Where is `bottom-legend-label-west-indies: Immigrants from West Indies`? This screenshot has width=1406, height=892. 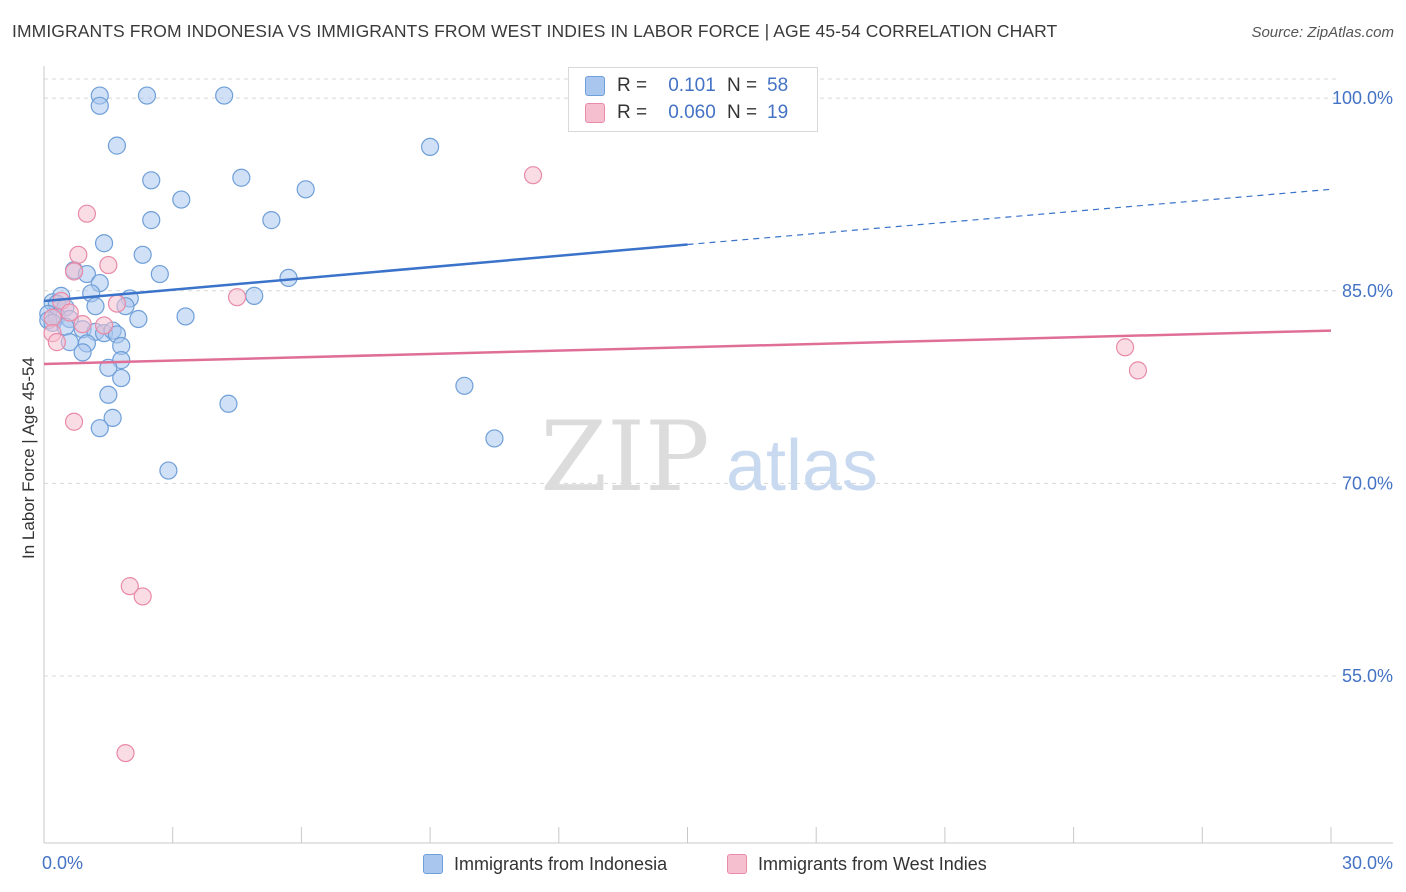 bottom-legend-label-west-indies: Immigrants from West Indies is located at coordinates (872, 863).